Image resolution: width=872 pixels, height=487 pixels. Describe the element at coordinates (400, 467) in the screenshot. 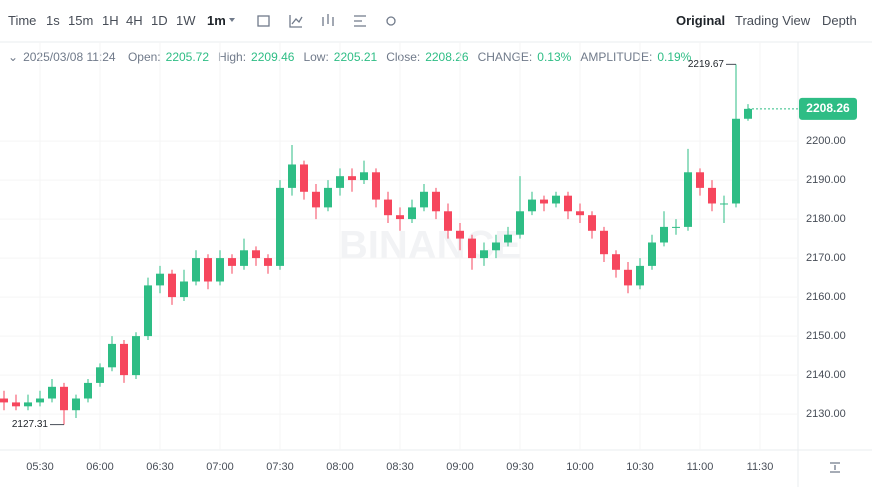

I see `x-tick-label: 08:30` at that location.